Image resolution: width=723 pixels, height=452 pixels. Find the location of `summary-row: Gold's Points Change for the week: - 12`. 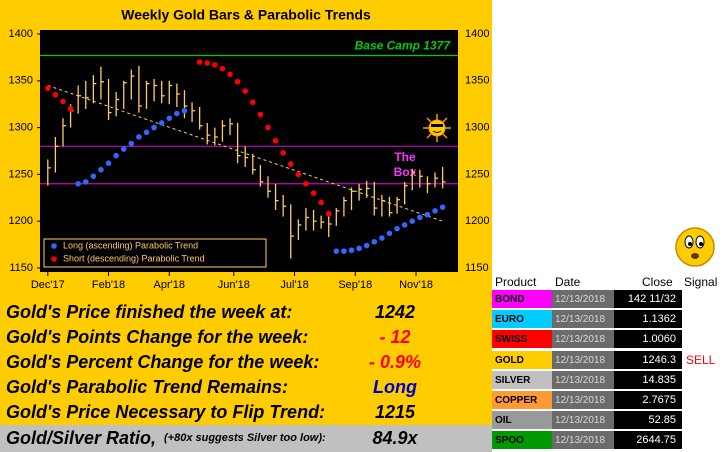

summary-row: Gold's Points Change for the week: - 12 is located at coordinates (246, 337).